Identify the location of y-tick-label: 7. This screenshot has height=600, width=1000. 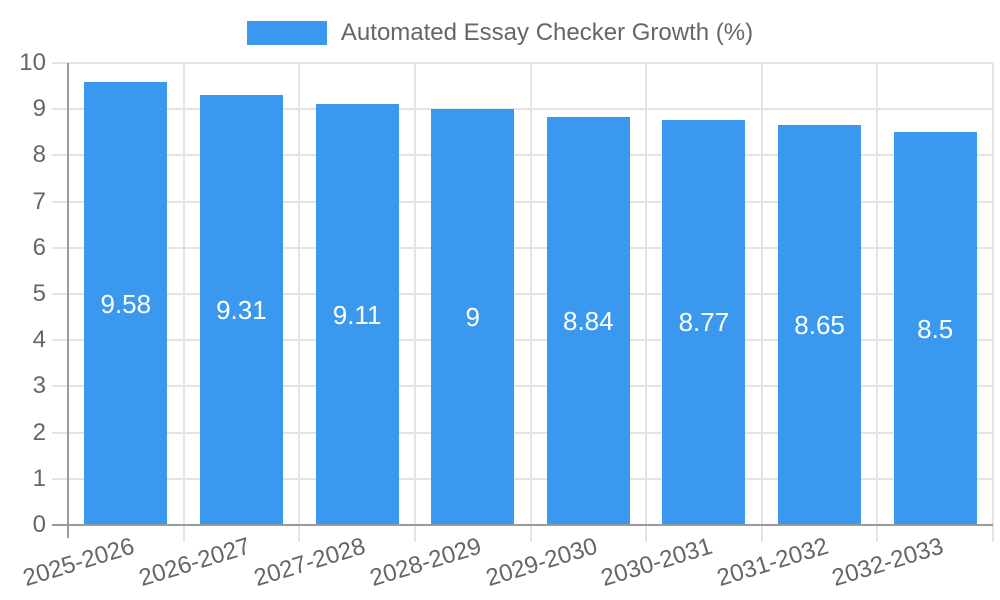
(39, 201).